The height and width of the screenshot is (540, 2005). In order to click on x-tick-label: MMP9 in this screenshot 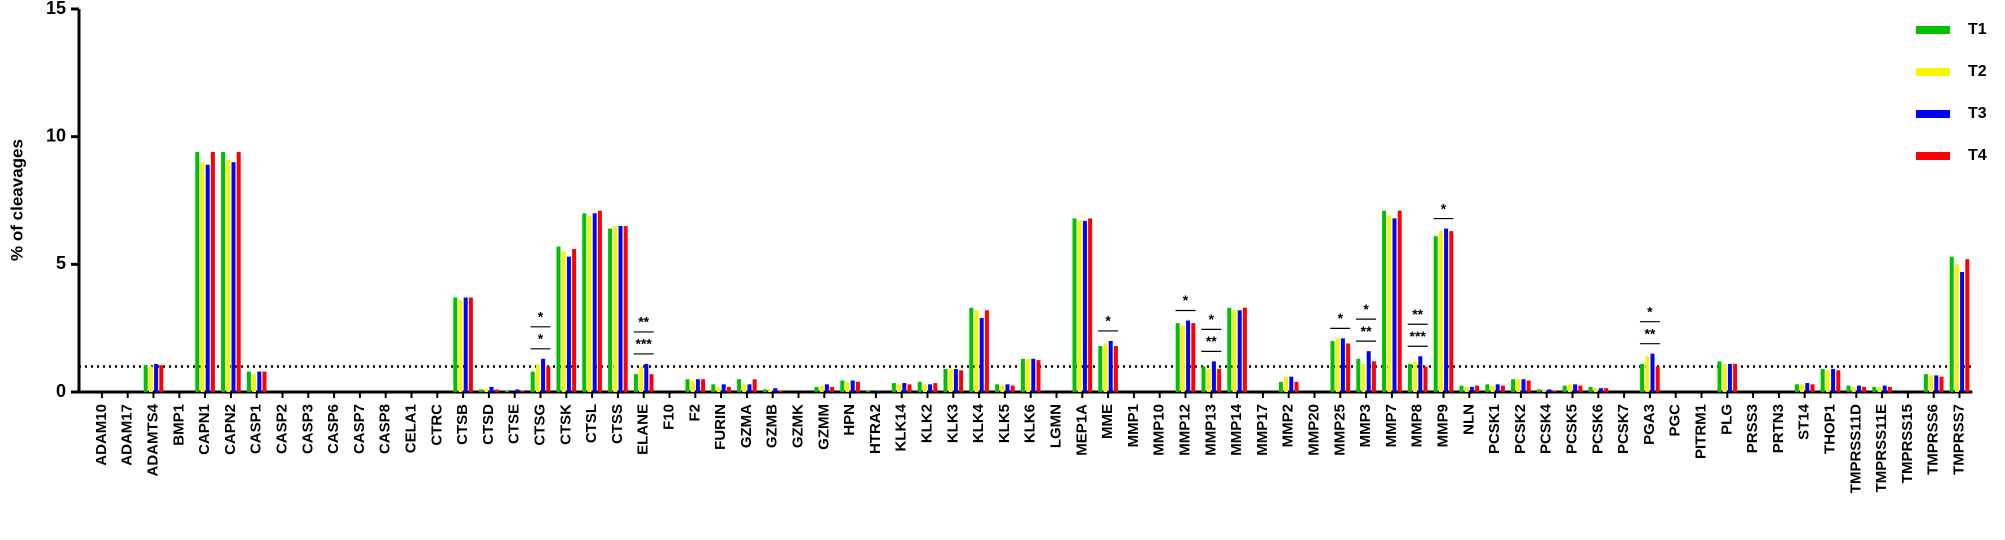, I will do `click(1442, 425)`.